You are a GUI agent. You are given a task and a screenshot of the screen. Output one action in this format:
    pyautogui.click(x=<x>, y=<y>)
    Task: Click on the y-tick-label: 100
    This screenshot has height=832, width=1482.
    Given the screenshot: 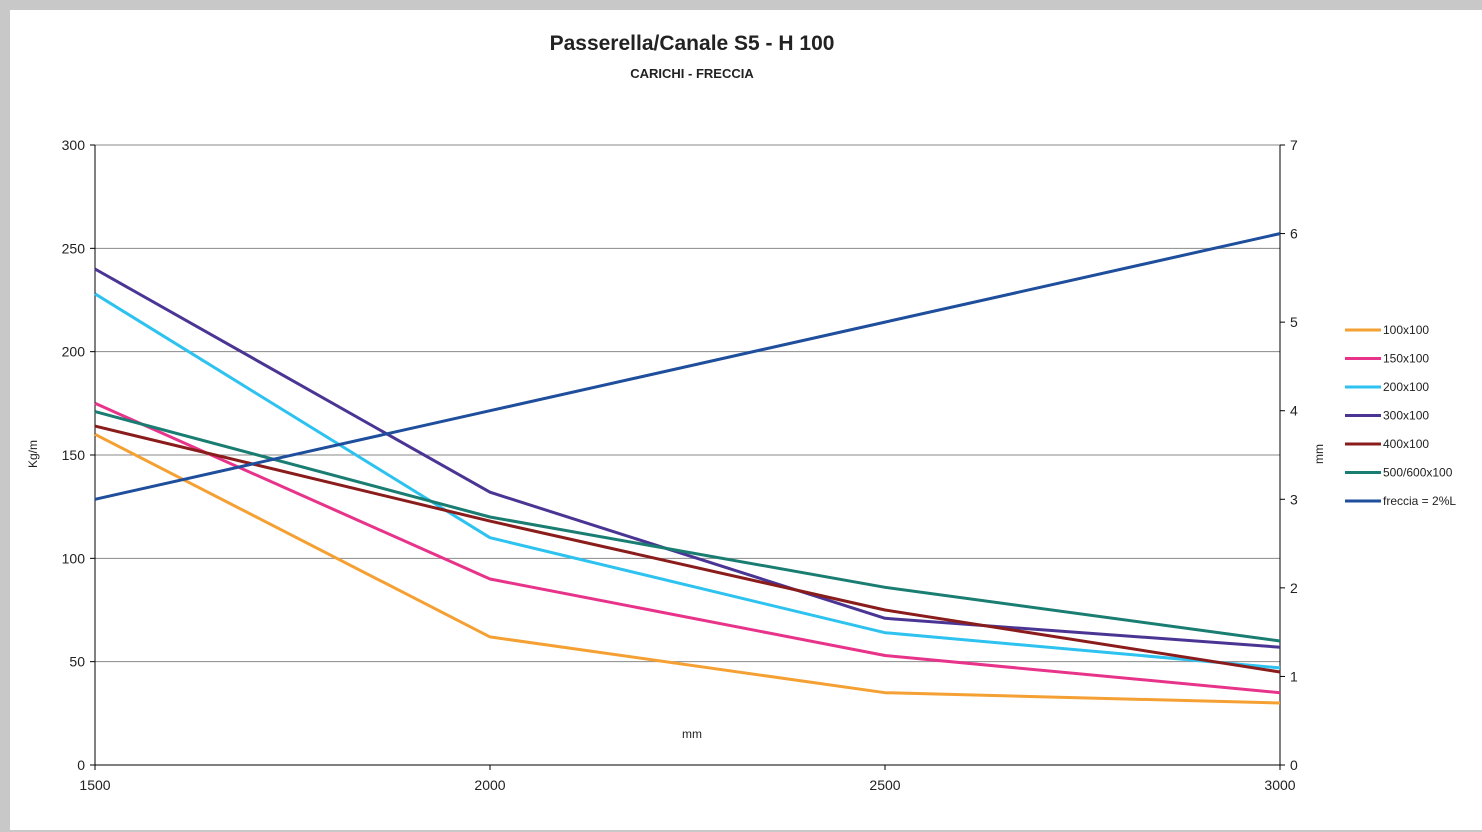 What is the action you would take?
    pyautogui.click(x=74, y=558)
    